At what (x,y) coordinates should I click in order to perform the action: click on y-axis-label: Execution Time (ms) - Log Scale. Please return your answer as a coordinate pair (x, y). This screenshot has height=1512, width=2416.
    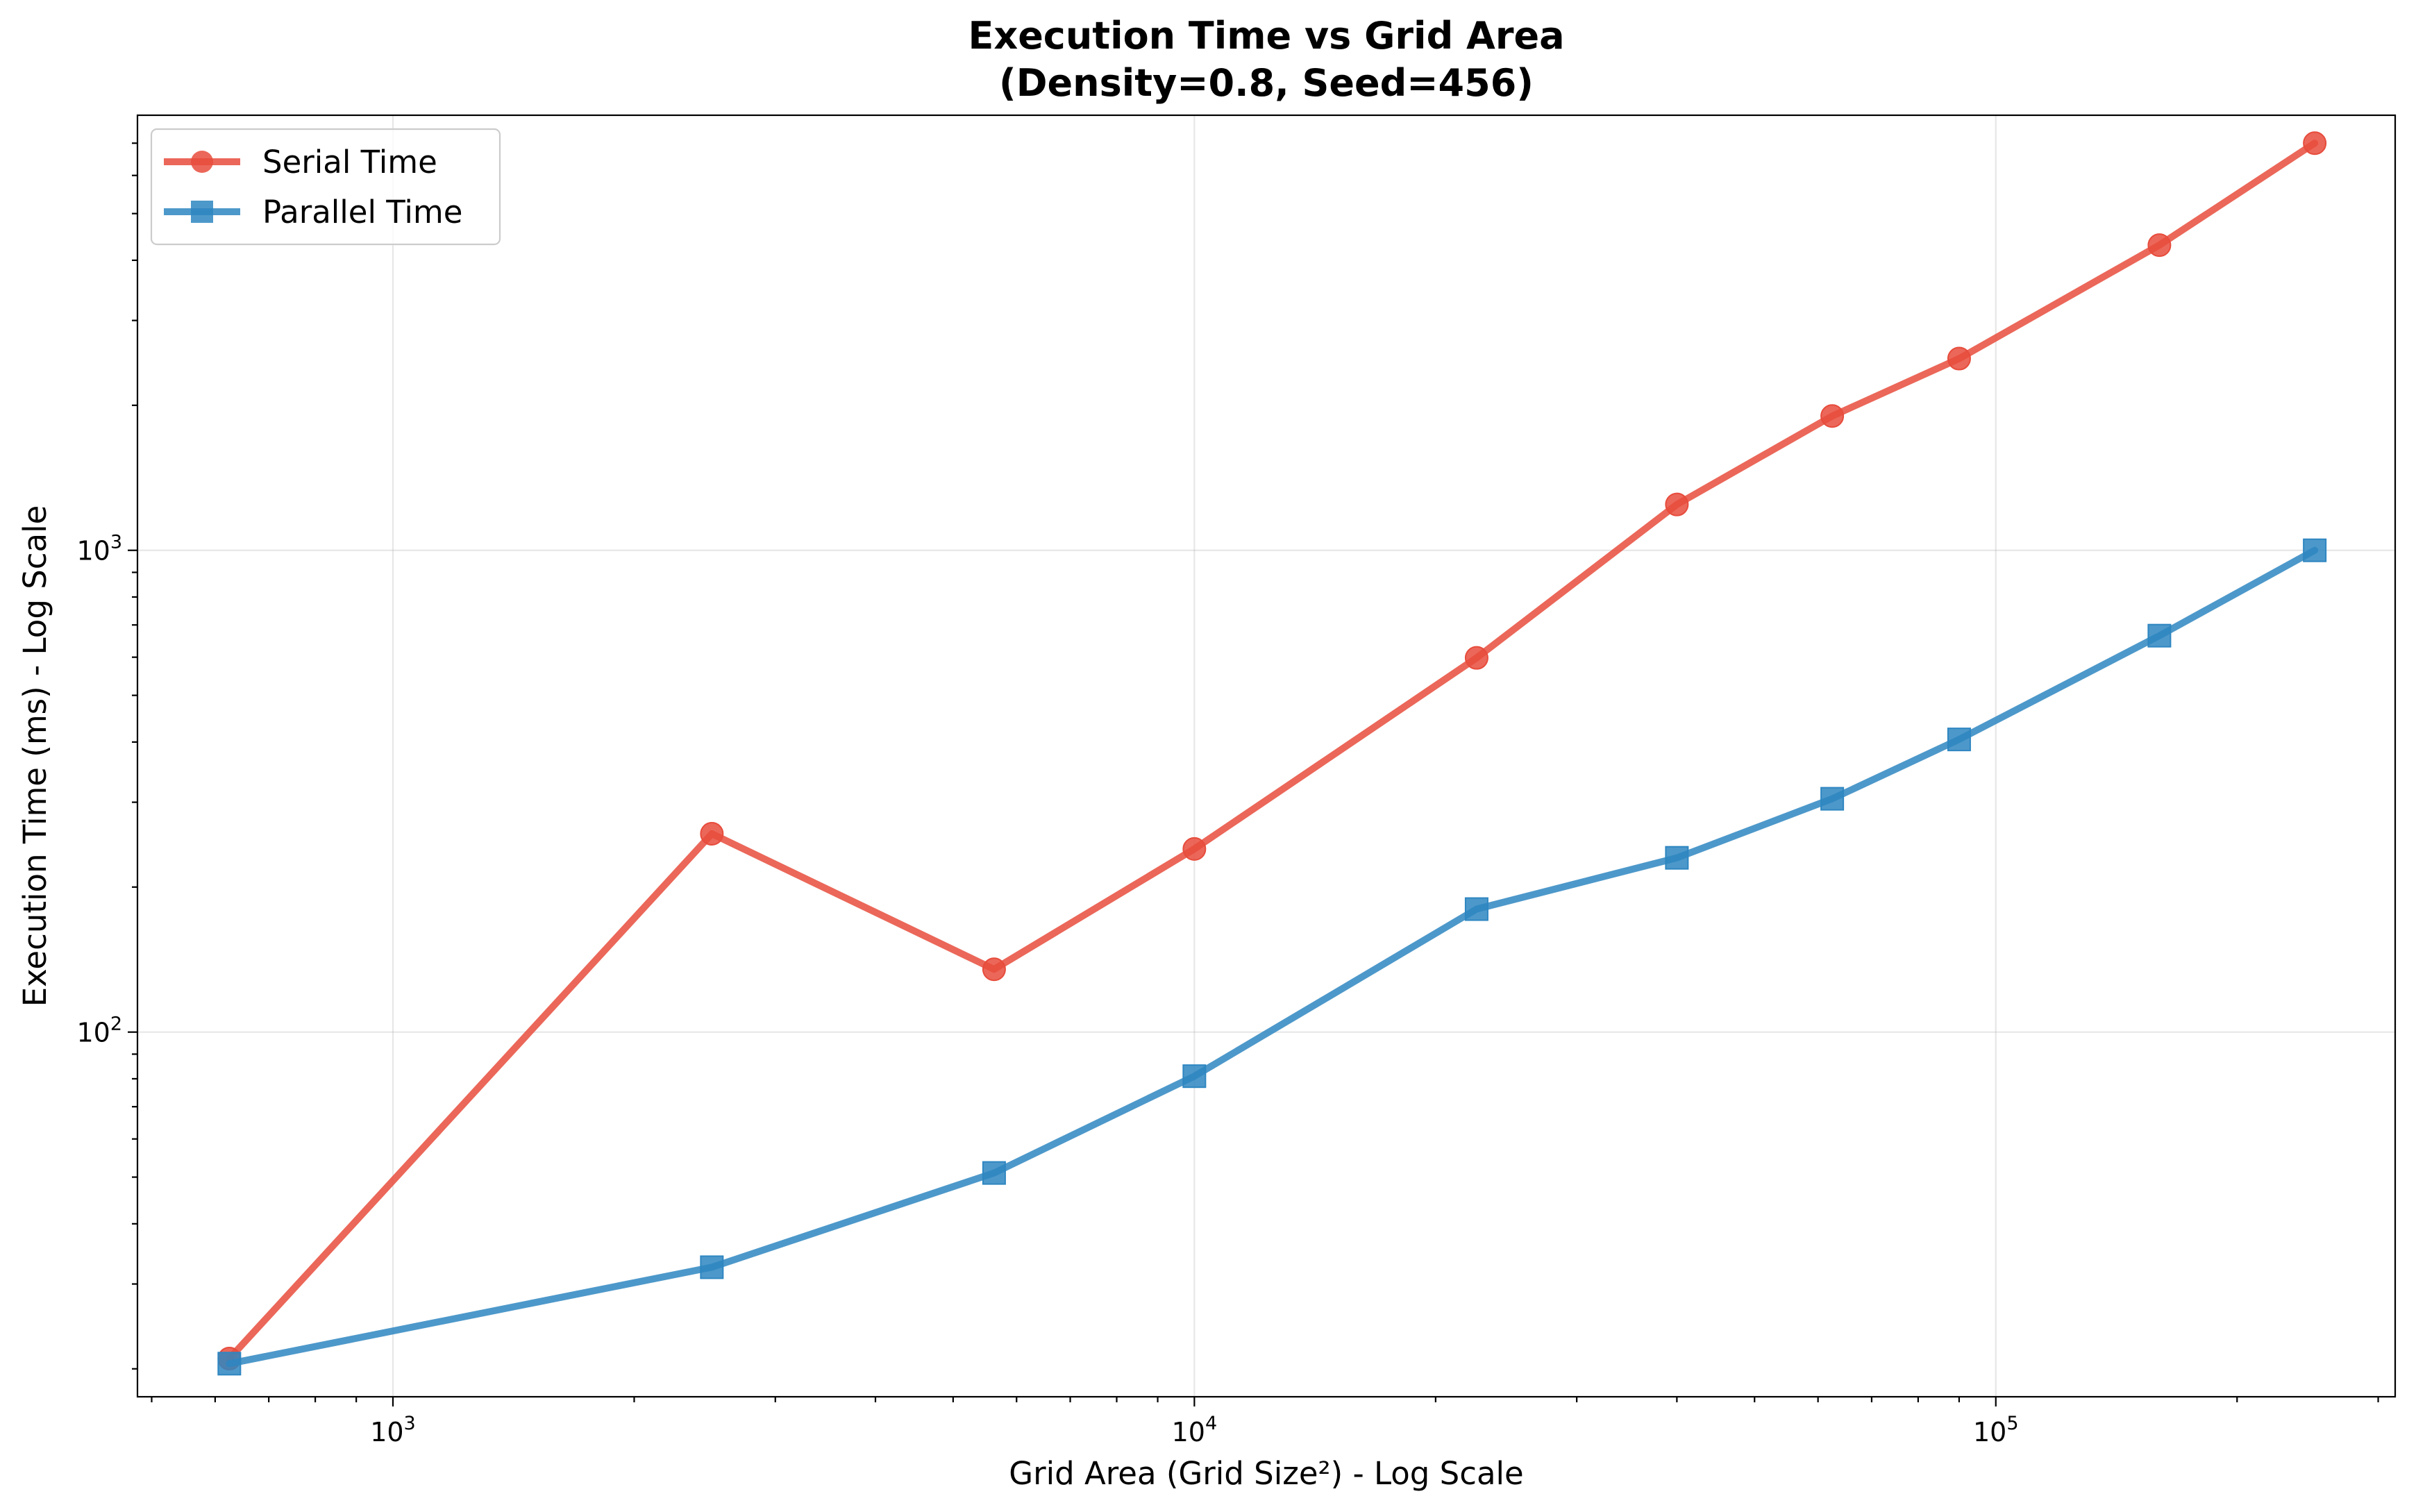
    Looking at the image, I should click on (35, 756).